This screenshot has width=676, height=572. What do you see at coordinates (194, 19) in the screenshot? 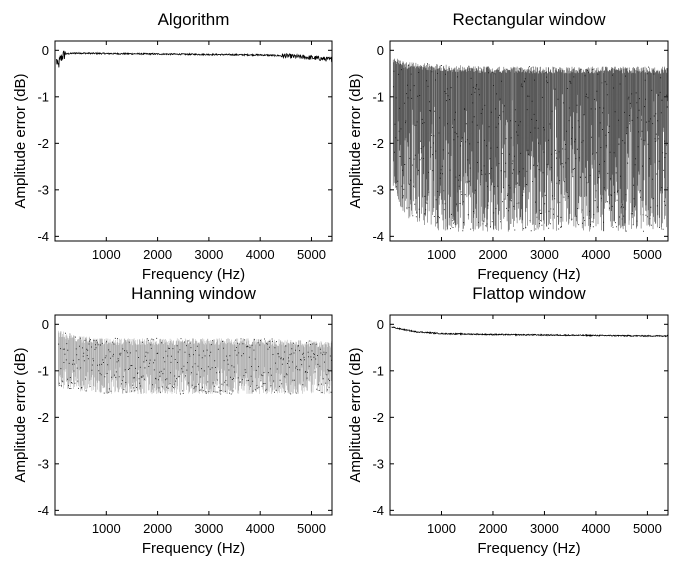
I see `subplot-title: Algorithm` at bounding box center [194, 19].